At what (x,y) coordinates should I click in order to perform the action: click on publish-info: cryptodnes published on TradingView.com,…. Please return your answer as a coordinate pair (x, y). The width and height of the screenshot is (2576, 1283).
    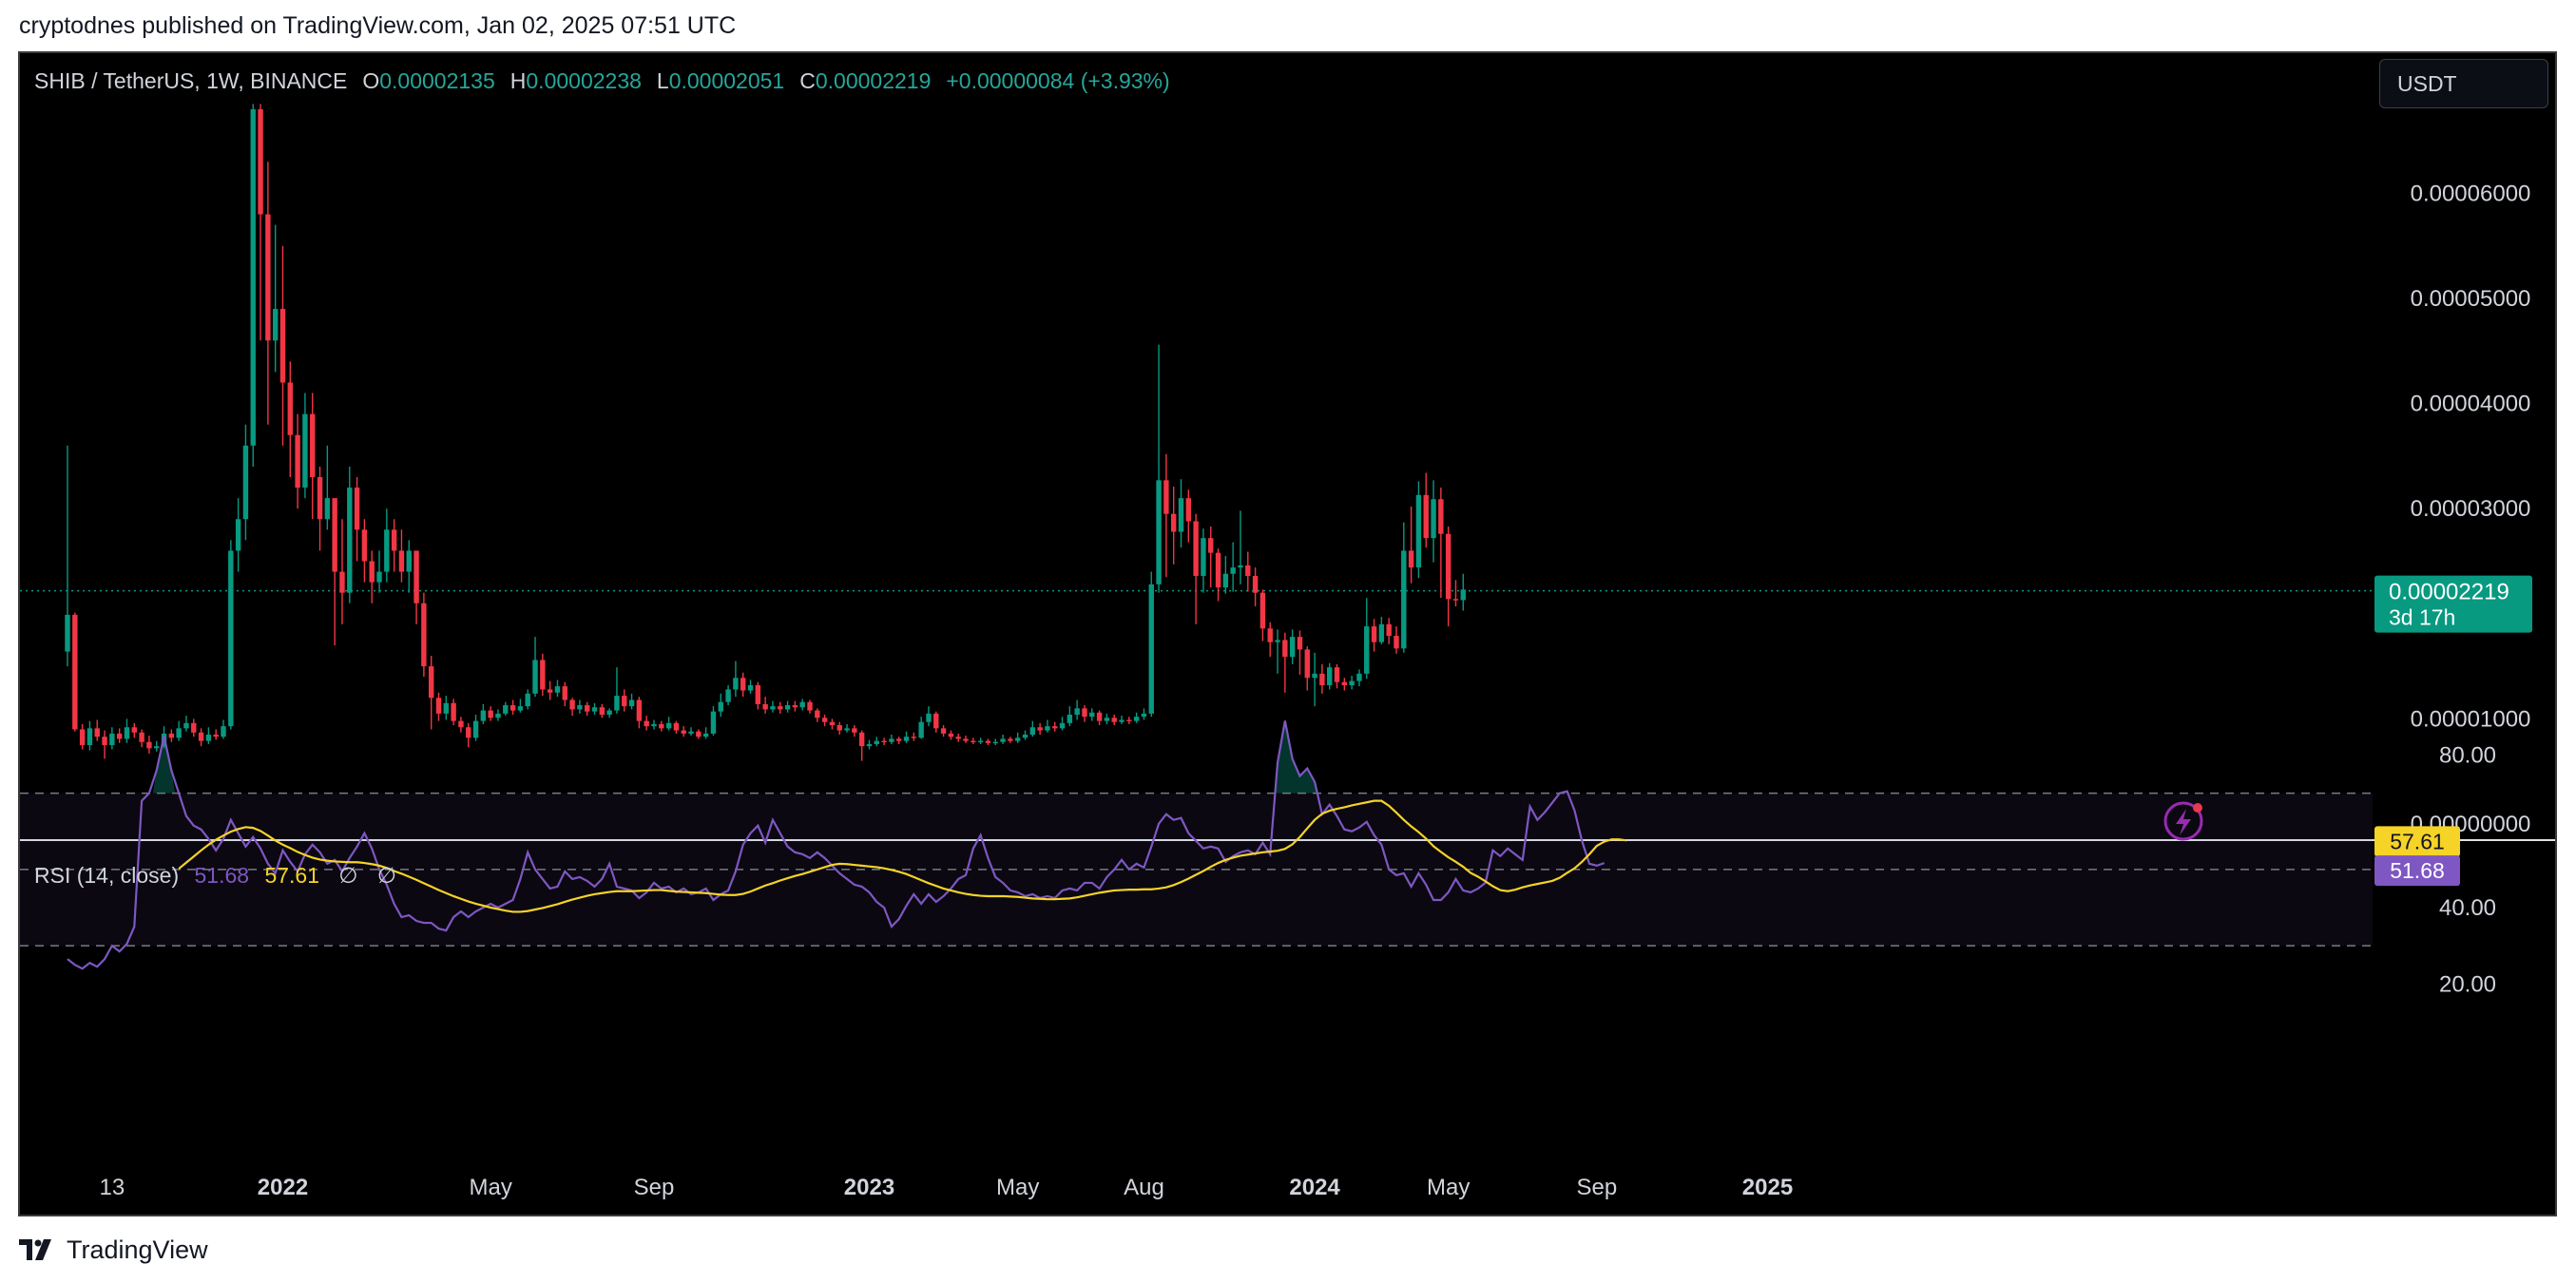
    Looking at the image, I should click on (378, 25).